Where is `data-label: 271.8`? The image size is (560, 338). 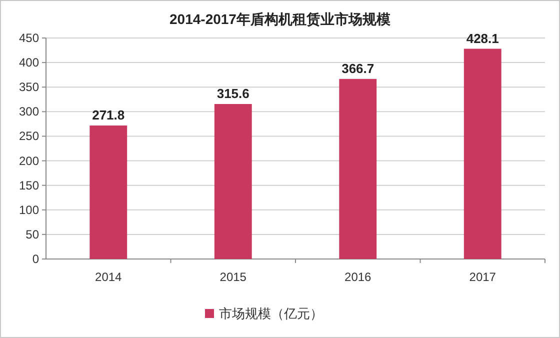 data-label: 271.8 is located at coordinates (108, 115).